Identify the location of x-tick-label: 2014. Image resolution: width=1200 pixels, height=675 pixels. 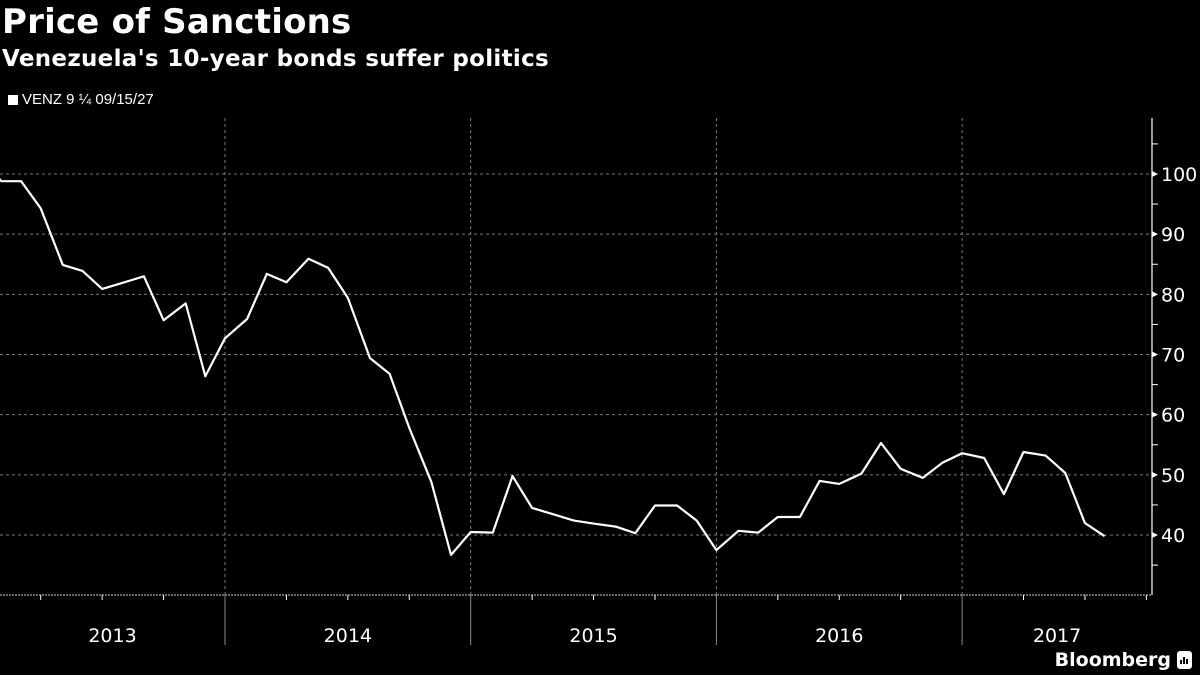
(348, 636).